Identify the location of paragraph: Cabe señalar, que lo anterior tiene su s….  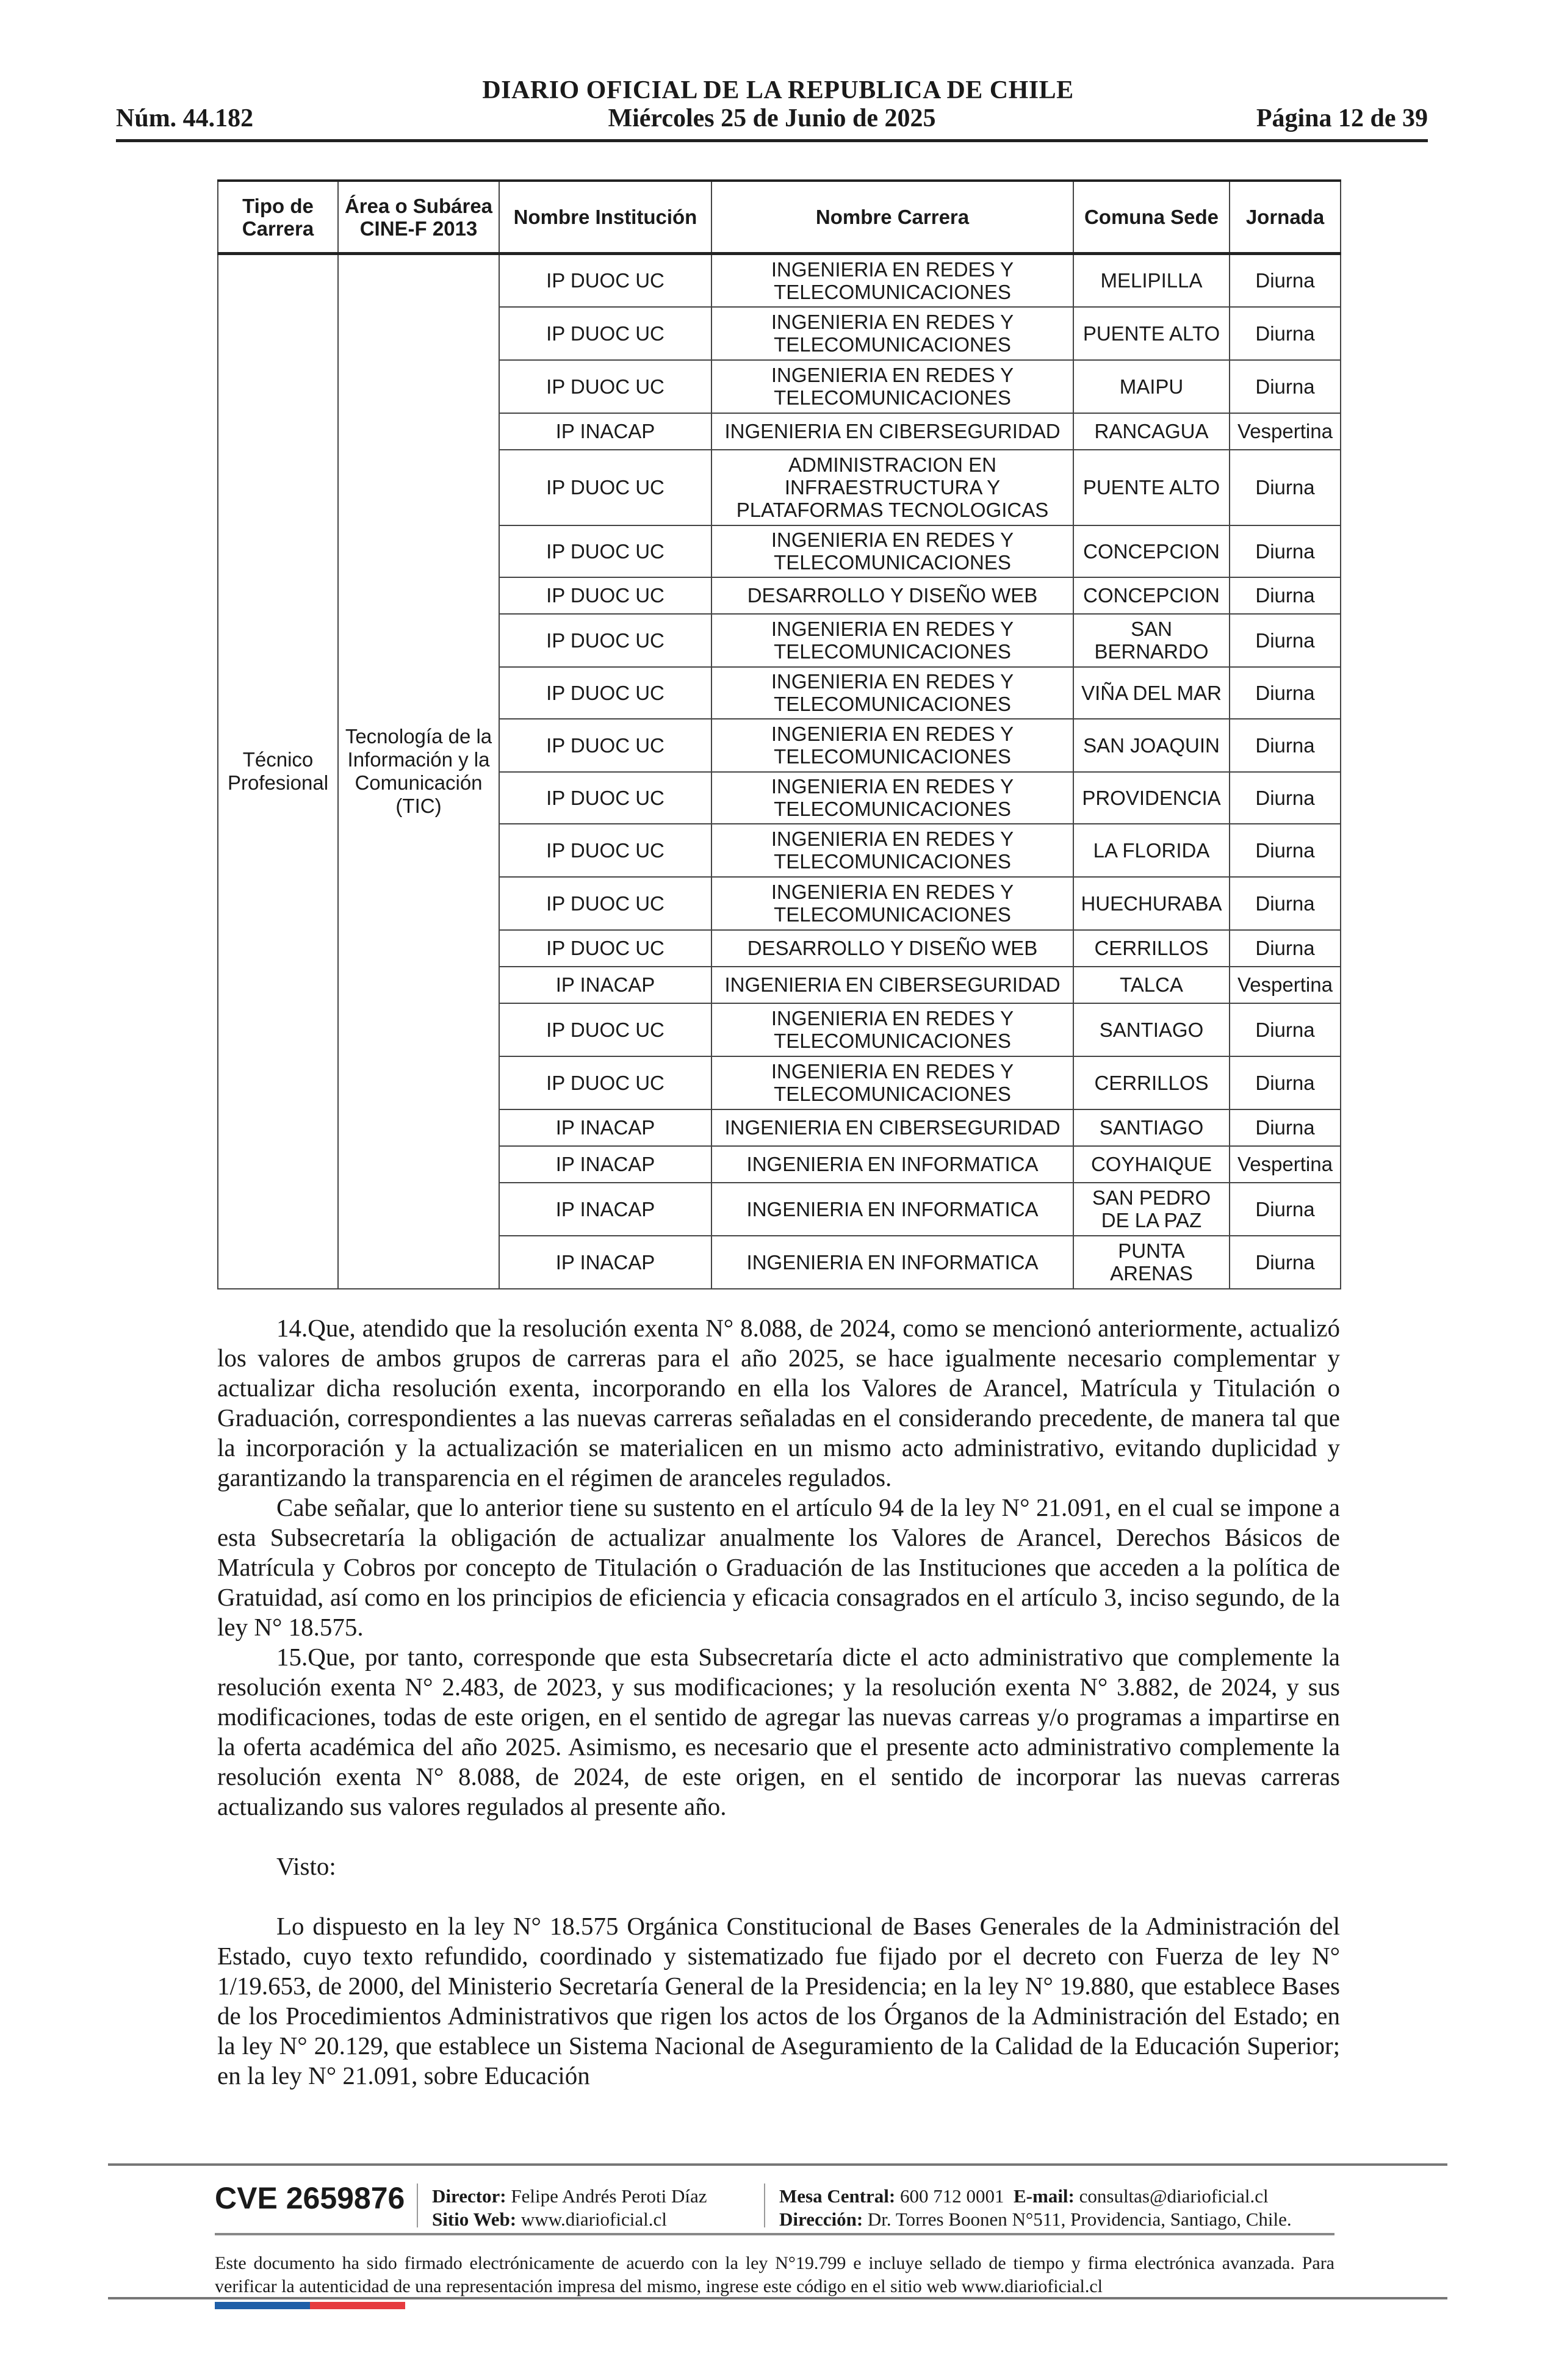
(778, 1567).